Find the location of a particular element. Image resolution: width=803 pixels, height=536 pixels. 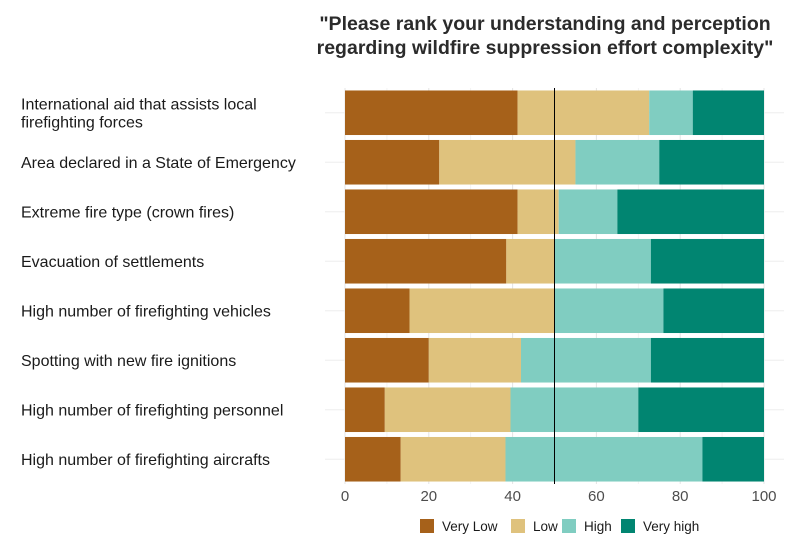

category-label: firefighting forces is located at coordinates (82, 122).